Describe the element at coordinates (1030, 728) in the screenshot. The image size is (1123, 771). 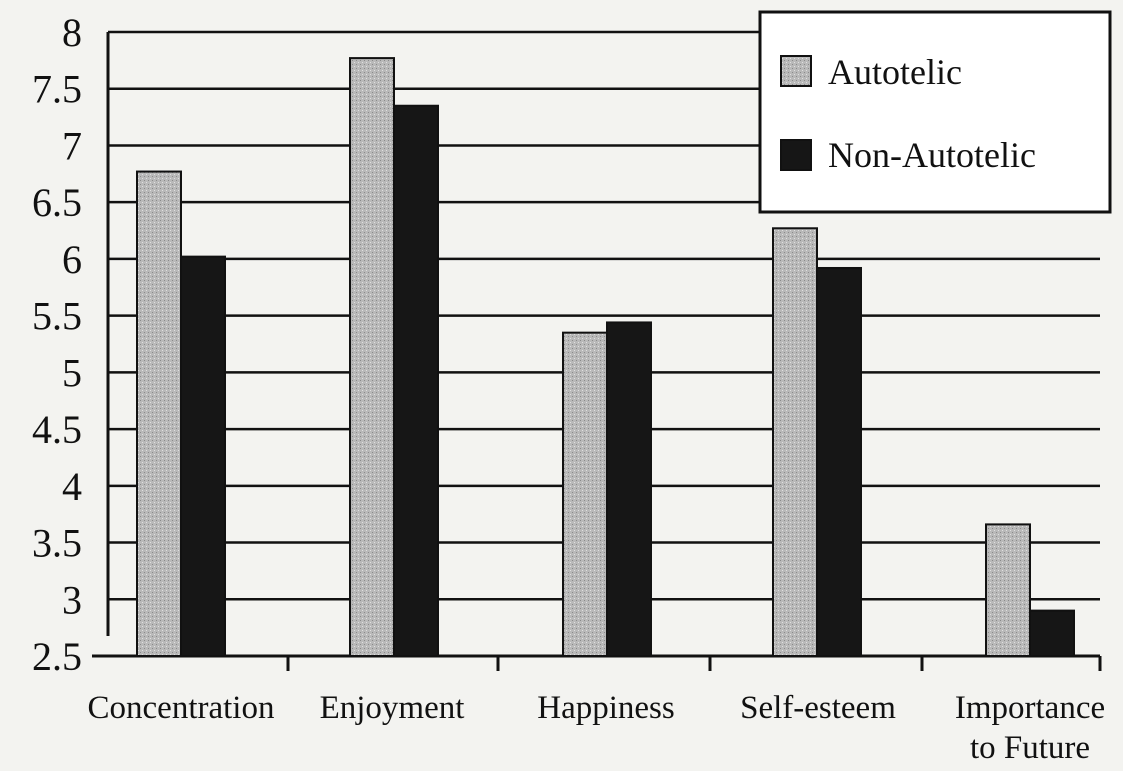
I see `x-tick-label: Importance to Future` at that location.